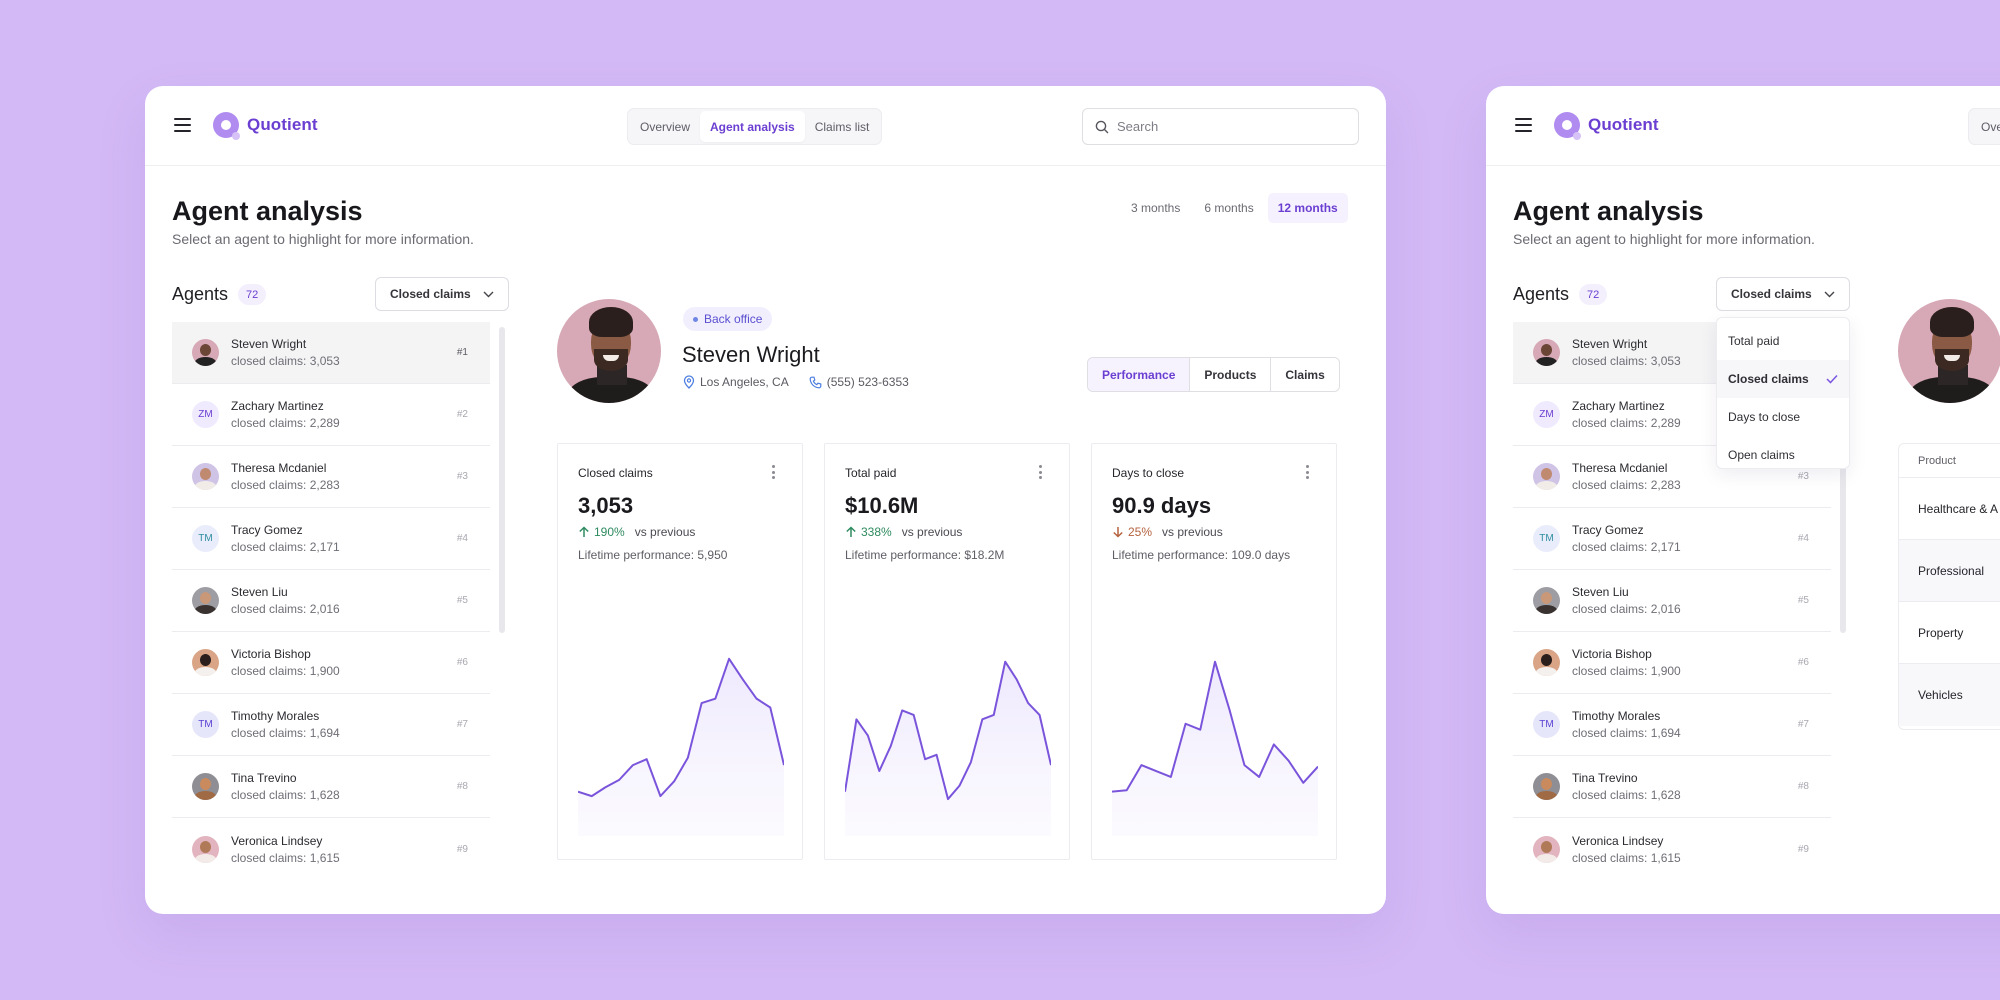 The image size is (2000, 1000). I want to click on agent-metric: closed claims: 2,171, so click(1626, 547).